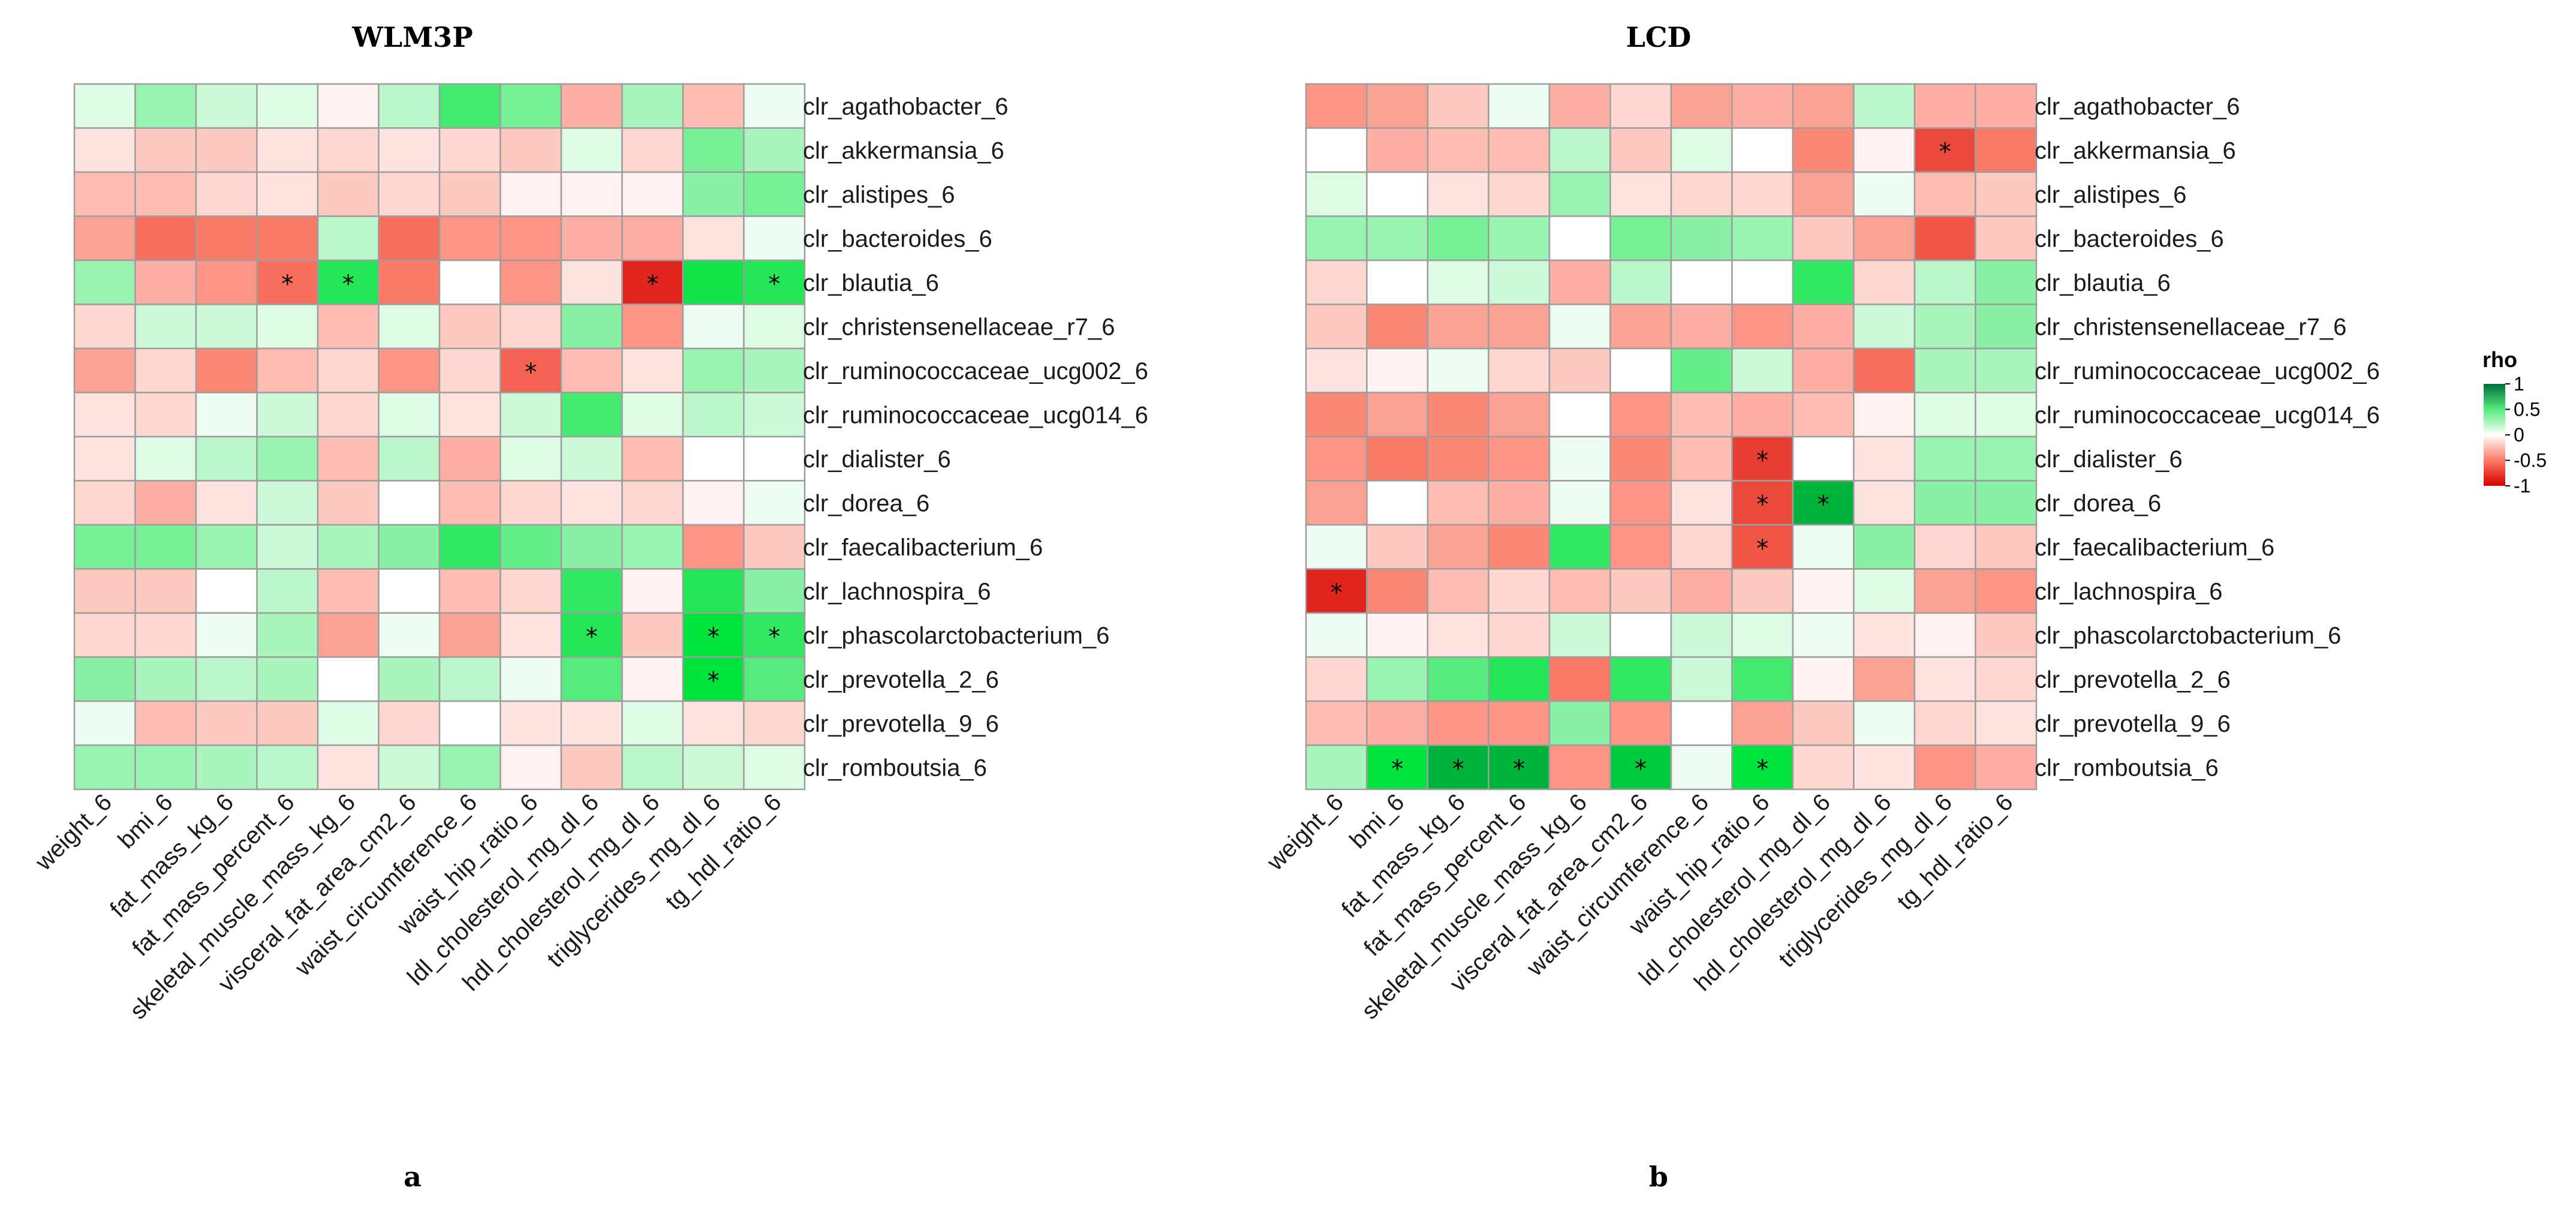 Image resolution: width=2576 pixels, height=1214 pixels. What do you see at coordinates (959, 327) in the screenshot?
I see `row-label: clr_christensenellaceae_r7_6` at bounding box center [959, 327].